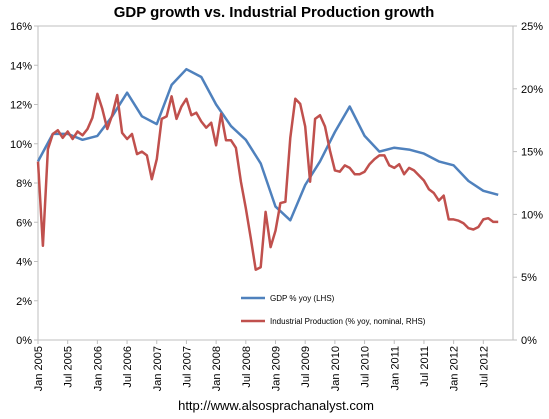  I want to click on x-tick-label: Jul 2008, so click(247, 367).